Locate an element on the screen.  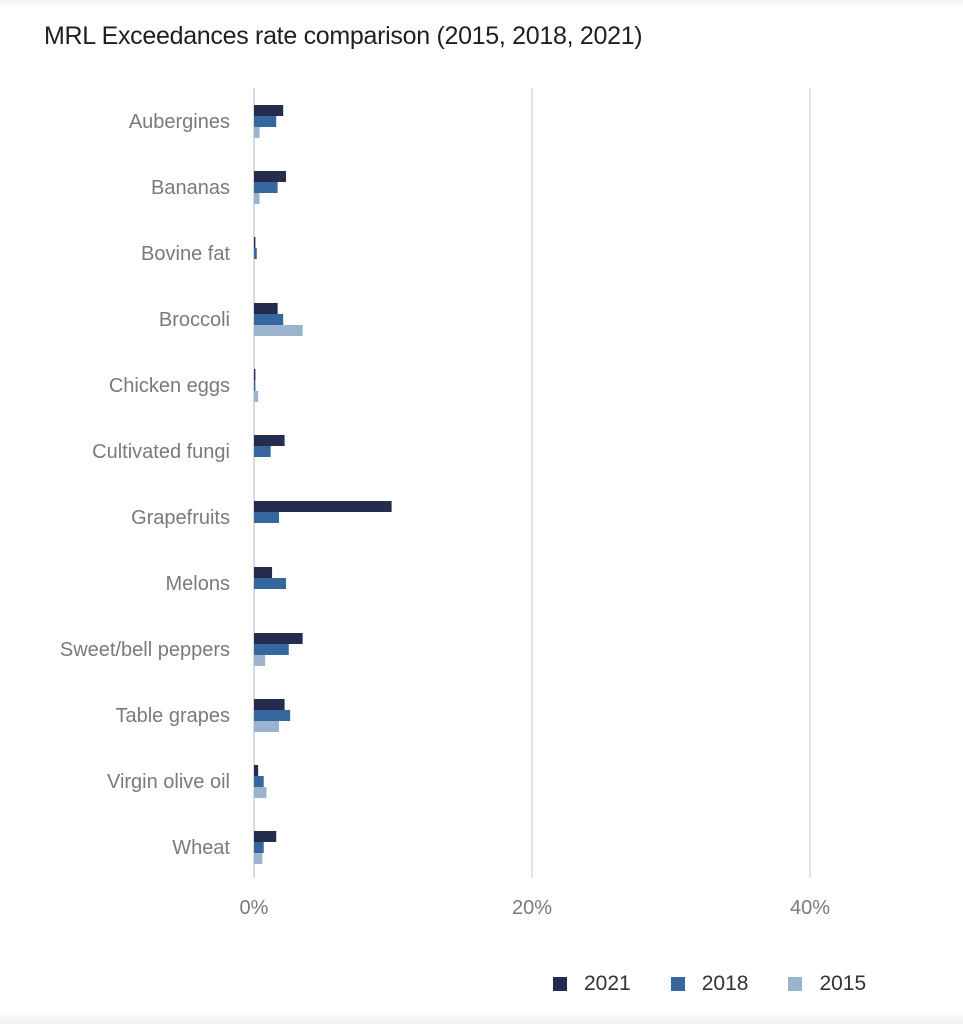
x-tick-label: 40% is located at coordinates (810, 908).